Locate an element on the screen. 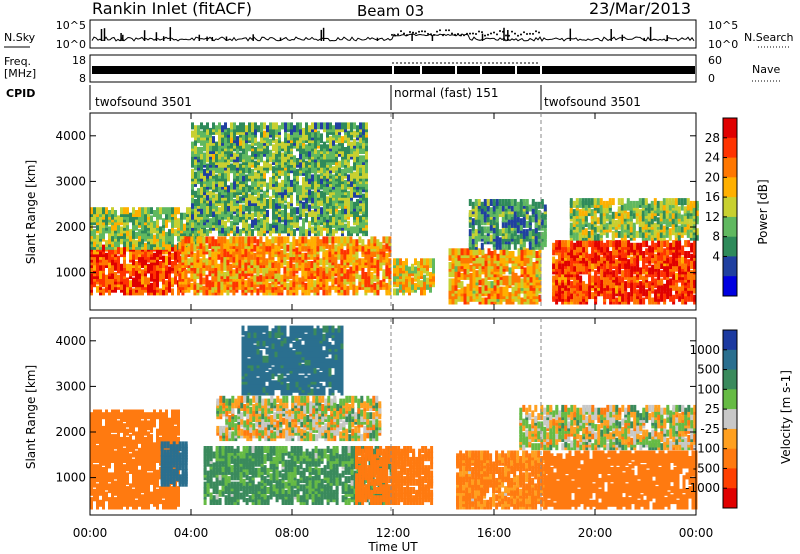 Image resolution: width=800 pixels, height=554 pixels. cpid-label: CPID is located at coordinates (20, 93).